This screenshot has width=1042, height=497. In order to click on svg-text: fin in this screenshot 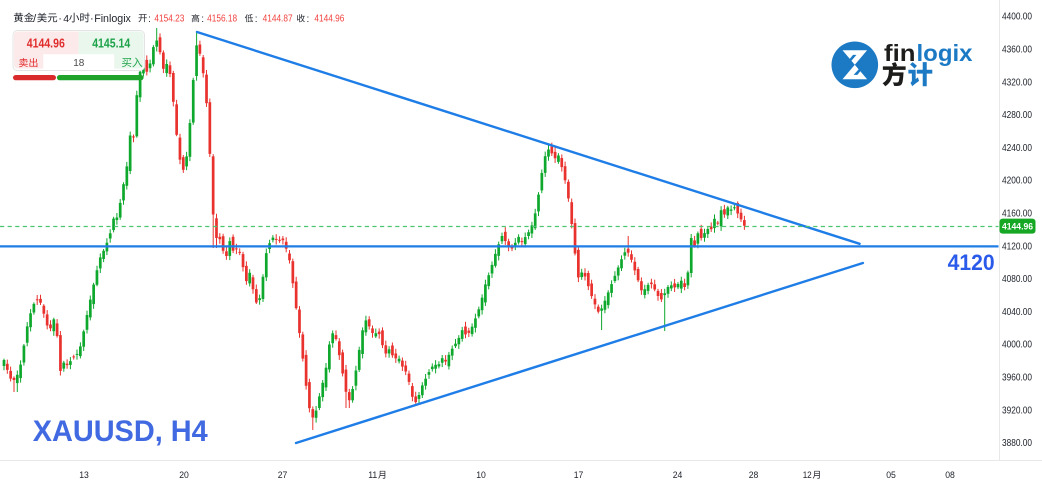, I will do `click(900, 53)`.